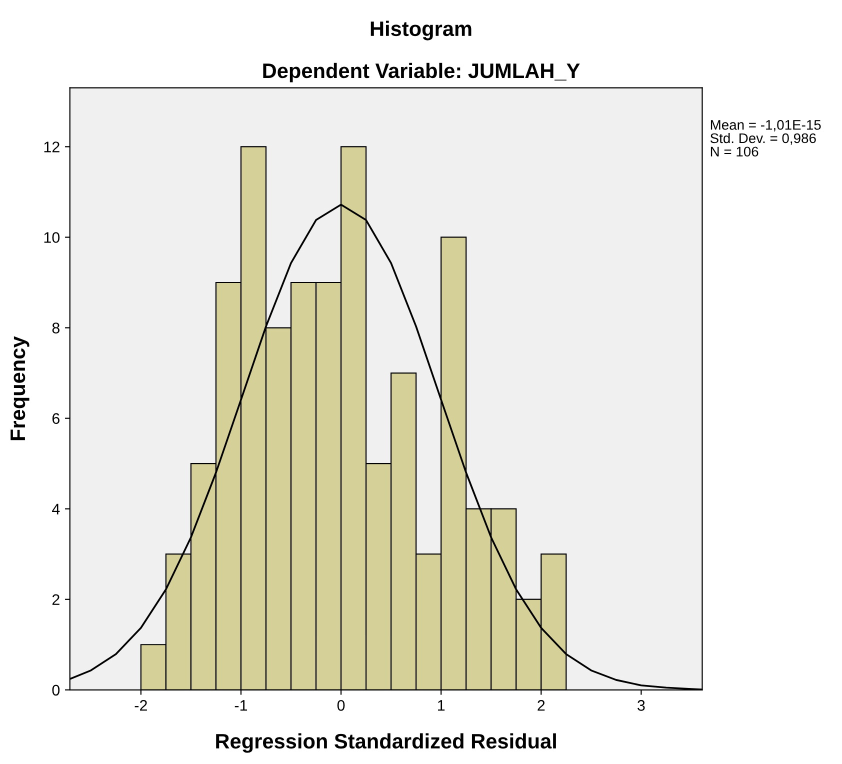 This screenshot has height=764, width=842. I want to click on text: Std. Dev. = 0,986, so click(763, 138).